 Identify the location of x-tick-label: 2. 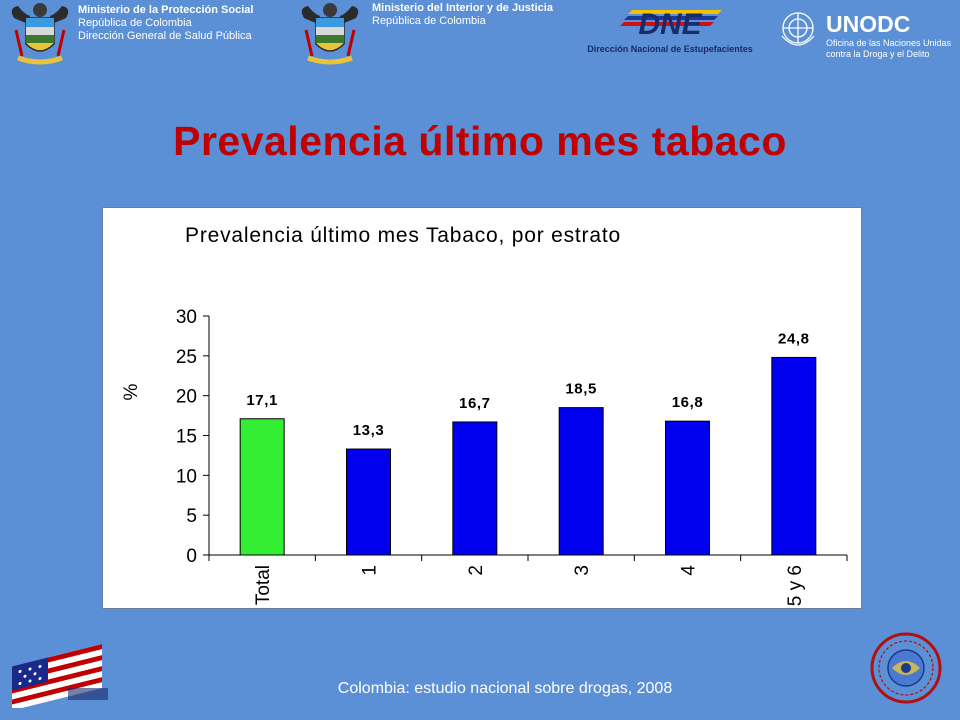
(476, 570).